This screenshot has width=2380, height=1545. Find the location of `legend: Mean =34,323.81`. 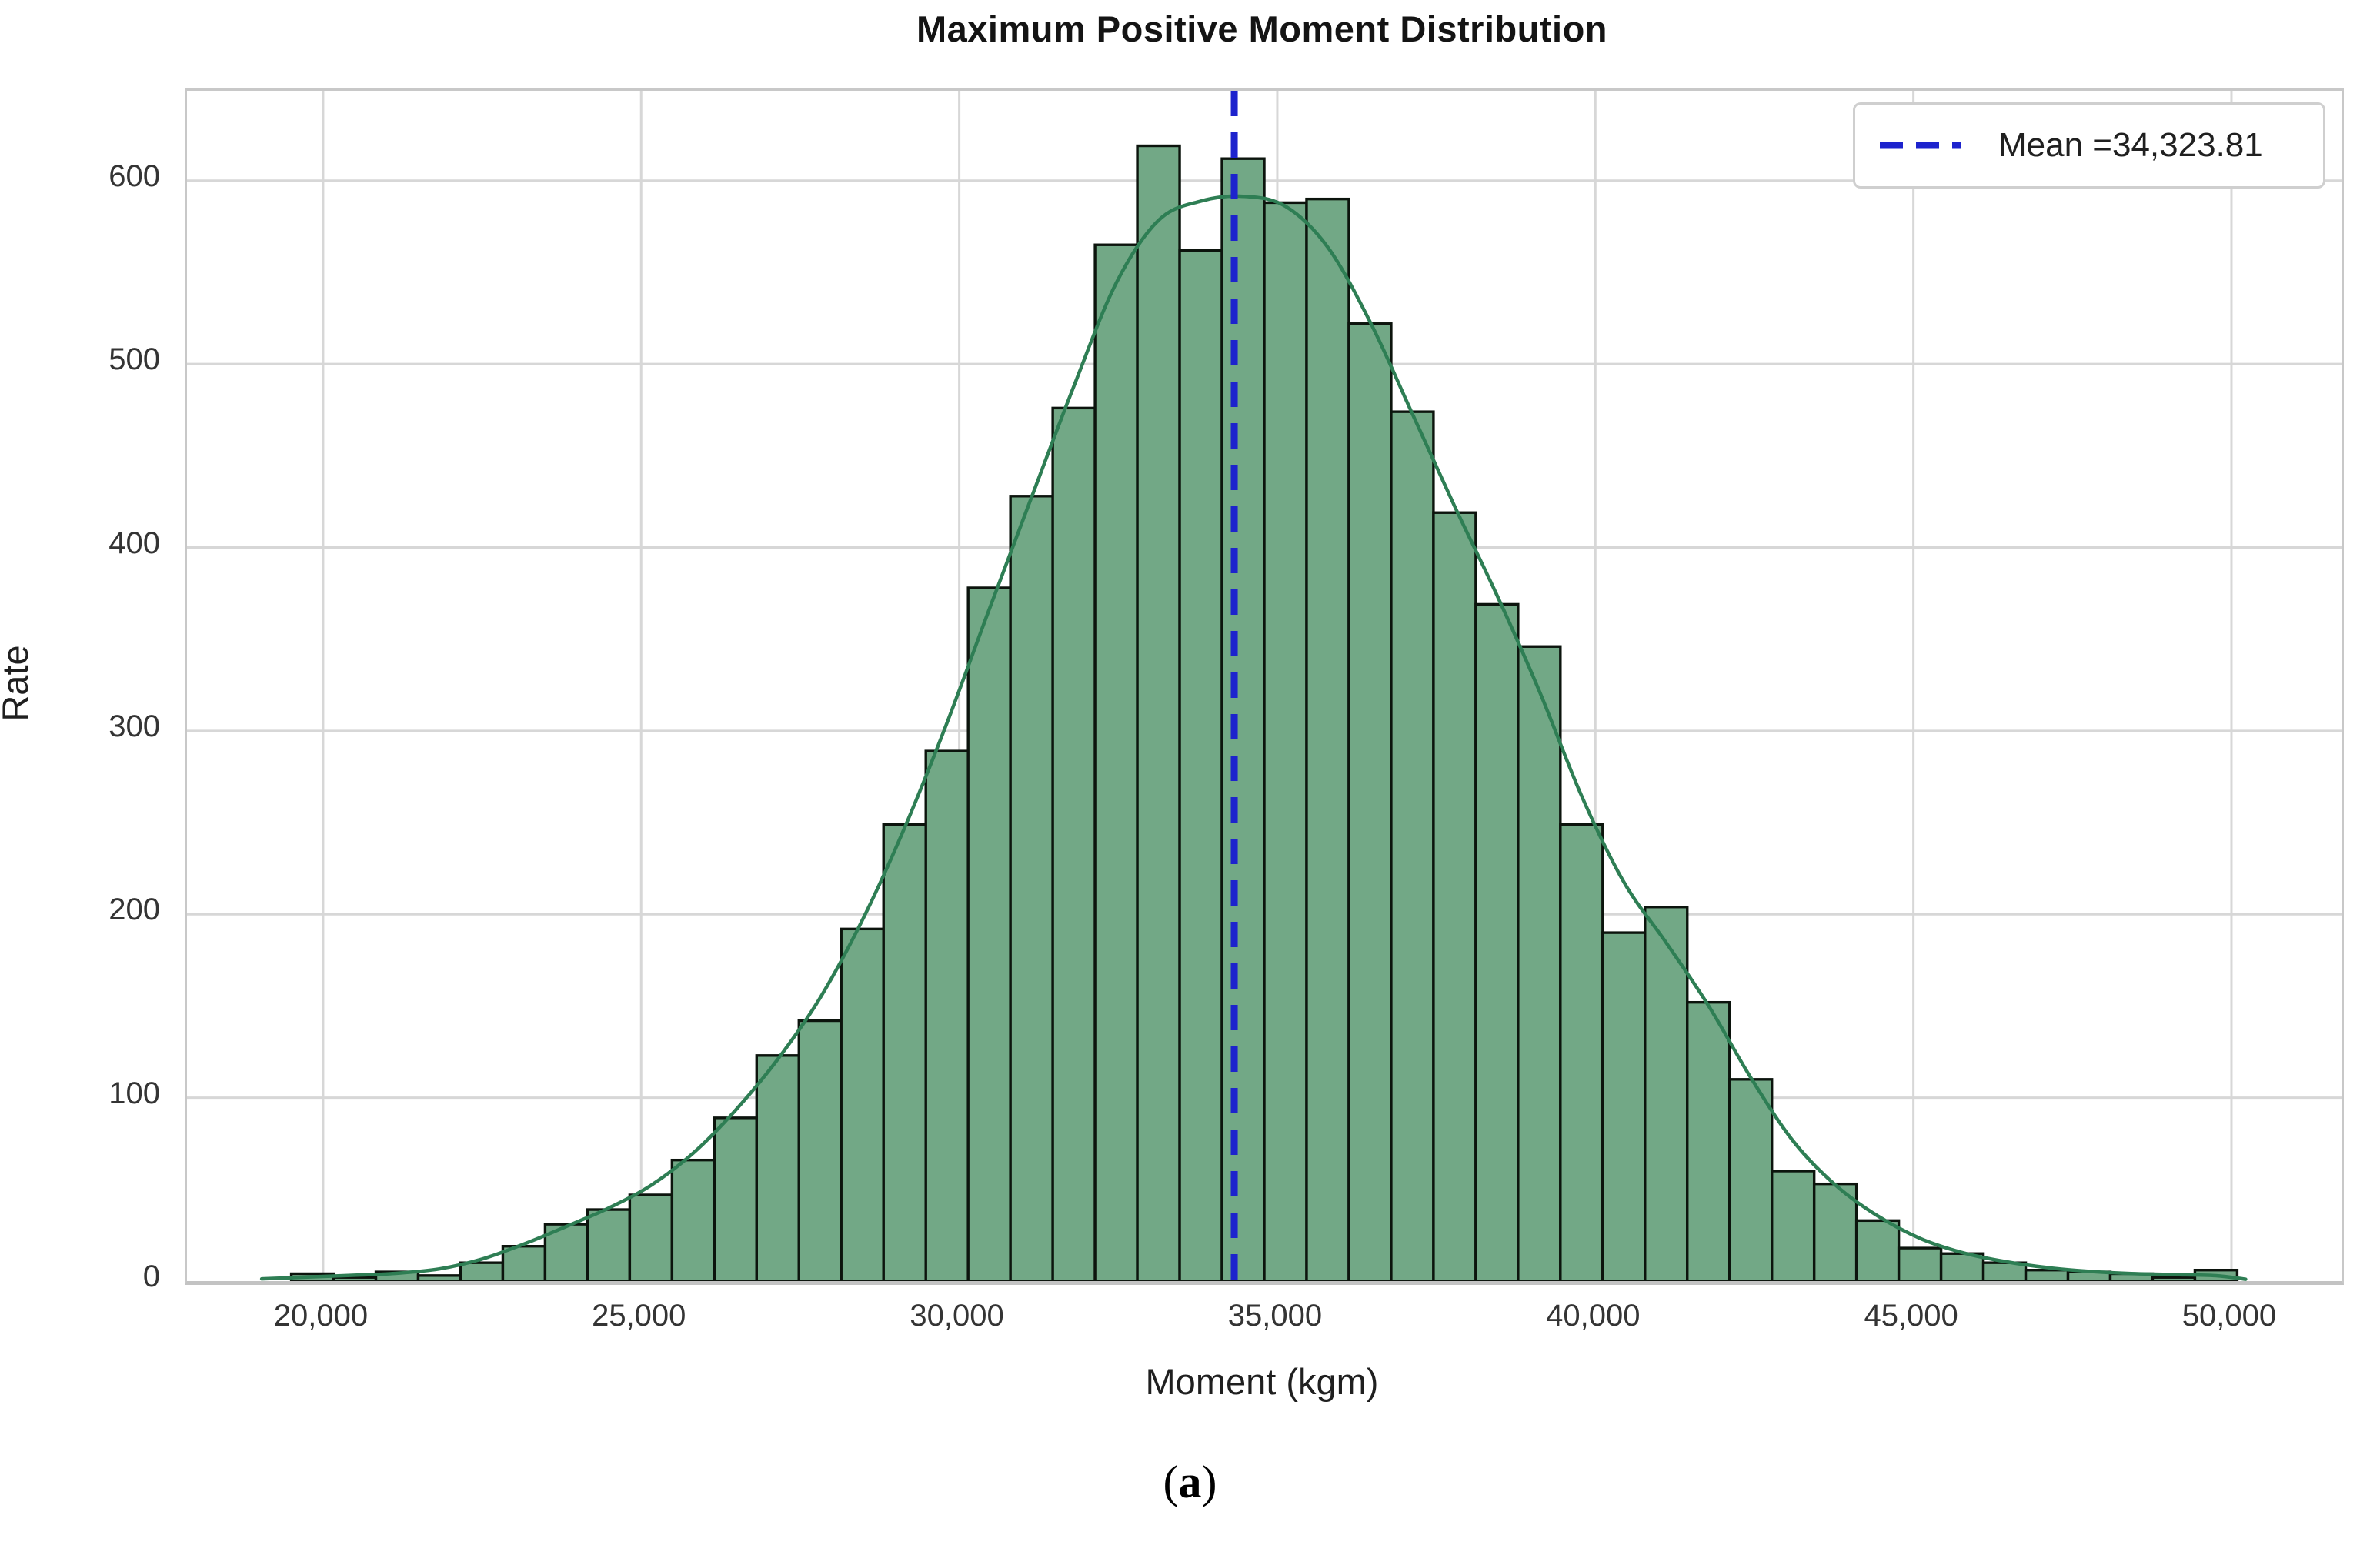

legend: Mean =34,323.81 is located at coordinates (2089, 146).